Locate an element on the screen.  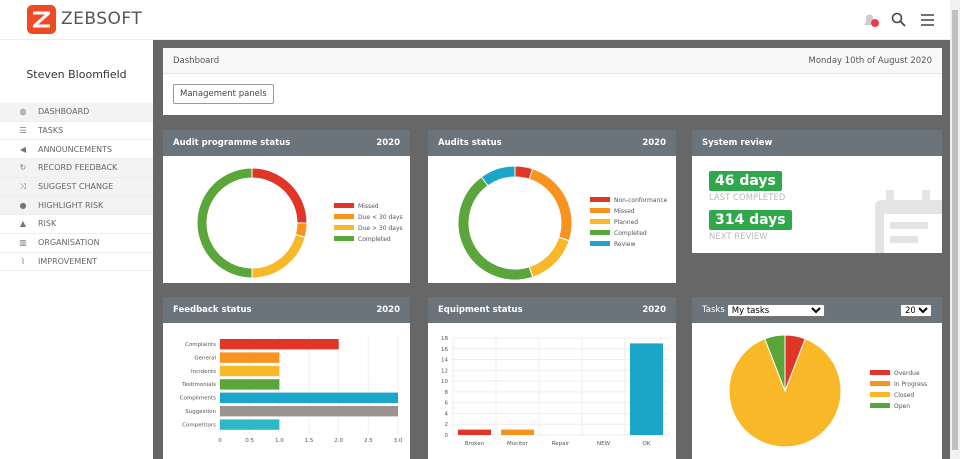
menu-icon is located at coordinates (928, 20).